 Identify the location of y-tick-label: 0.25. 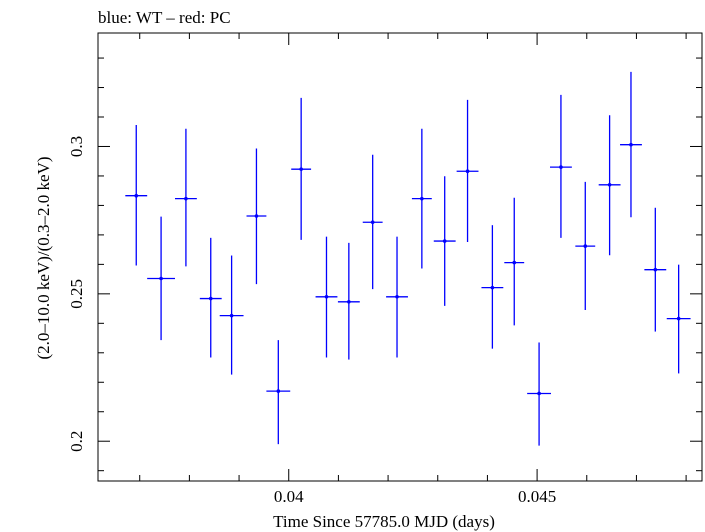
(76, 294).